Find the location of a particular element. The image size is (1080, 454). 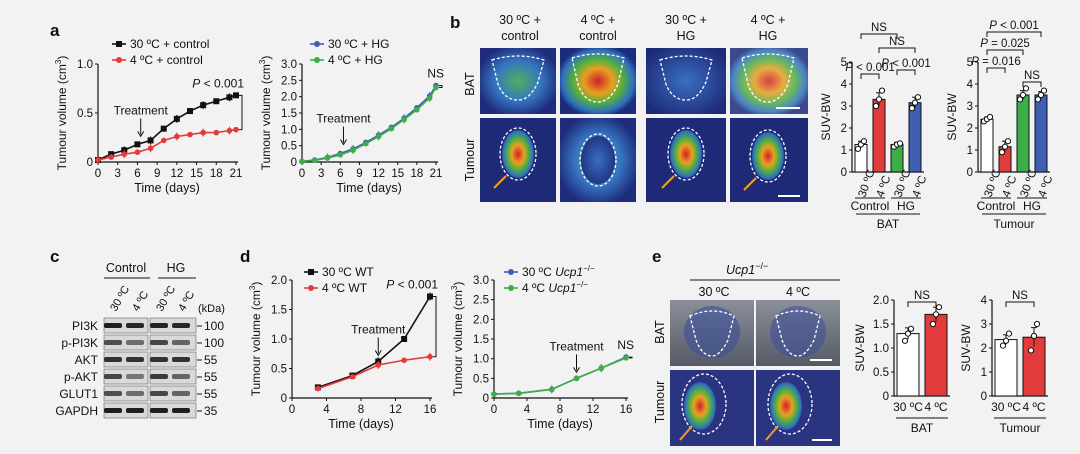

b-col4-line2: HG is located at coordinates (768, 36).